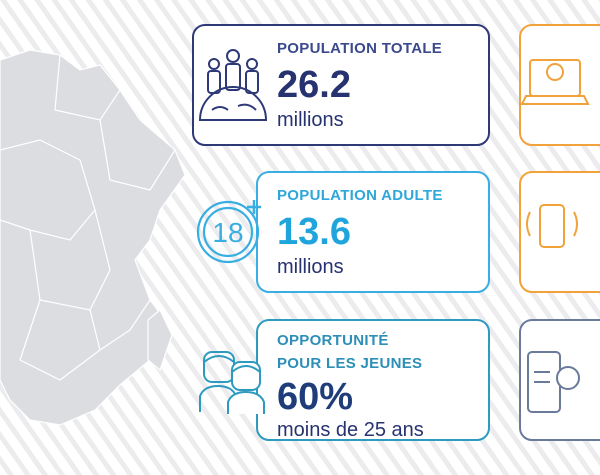 The width and height of the screenshot is (600, 475). I want to click on card-unit: moins de 25 ans, so click(350, 430).